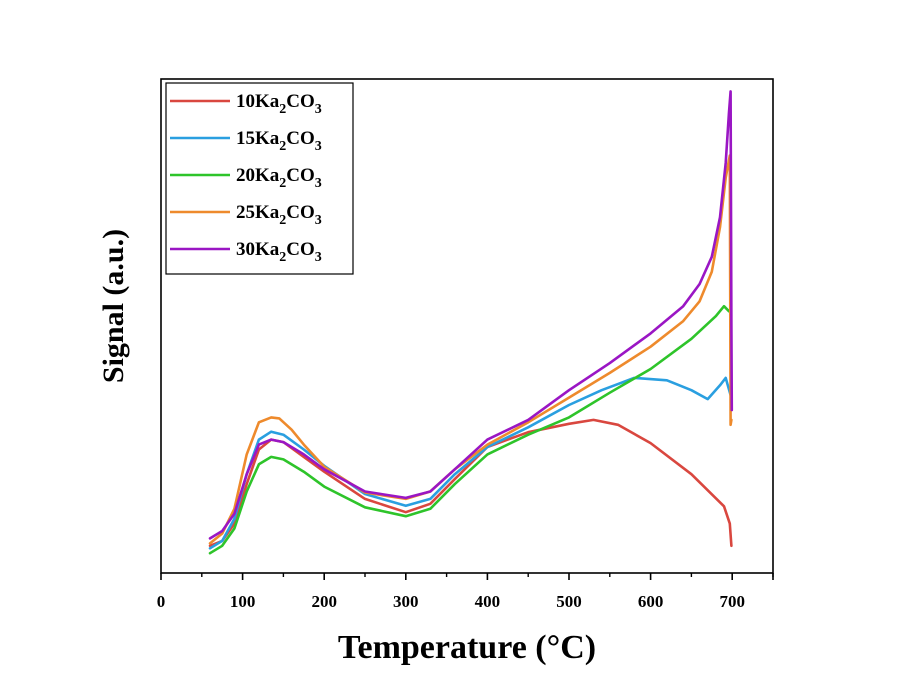 This screenshot has height=688, width=900. Describe the element at coordinates (279, 104) in the screenshot. I see `legend-label: 10Ka2CO3` at that location.